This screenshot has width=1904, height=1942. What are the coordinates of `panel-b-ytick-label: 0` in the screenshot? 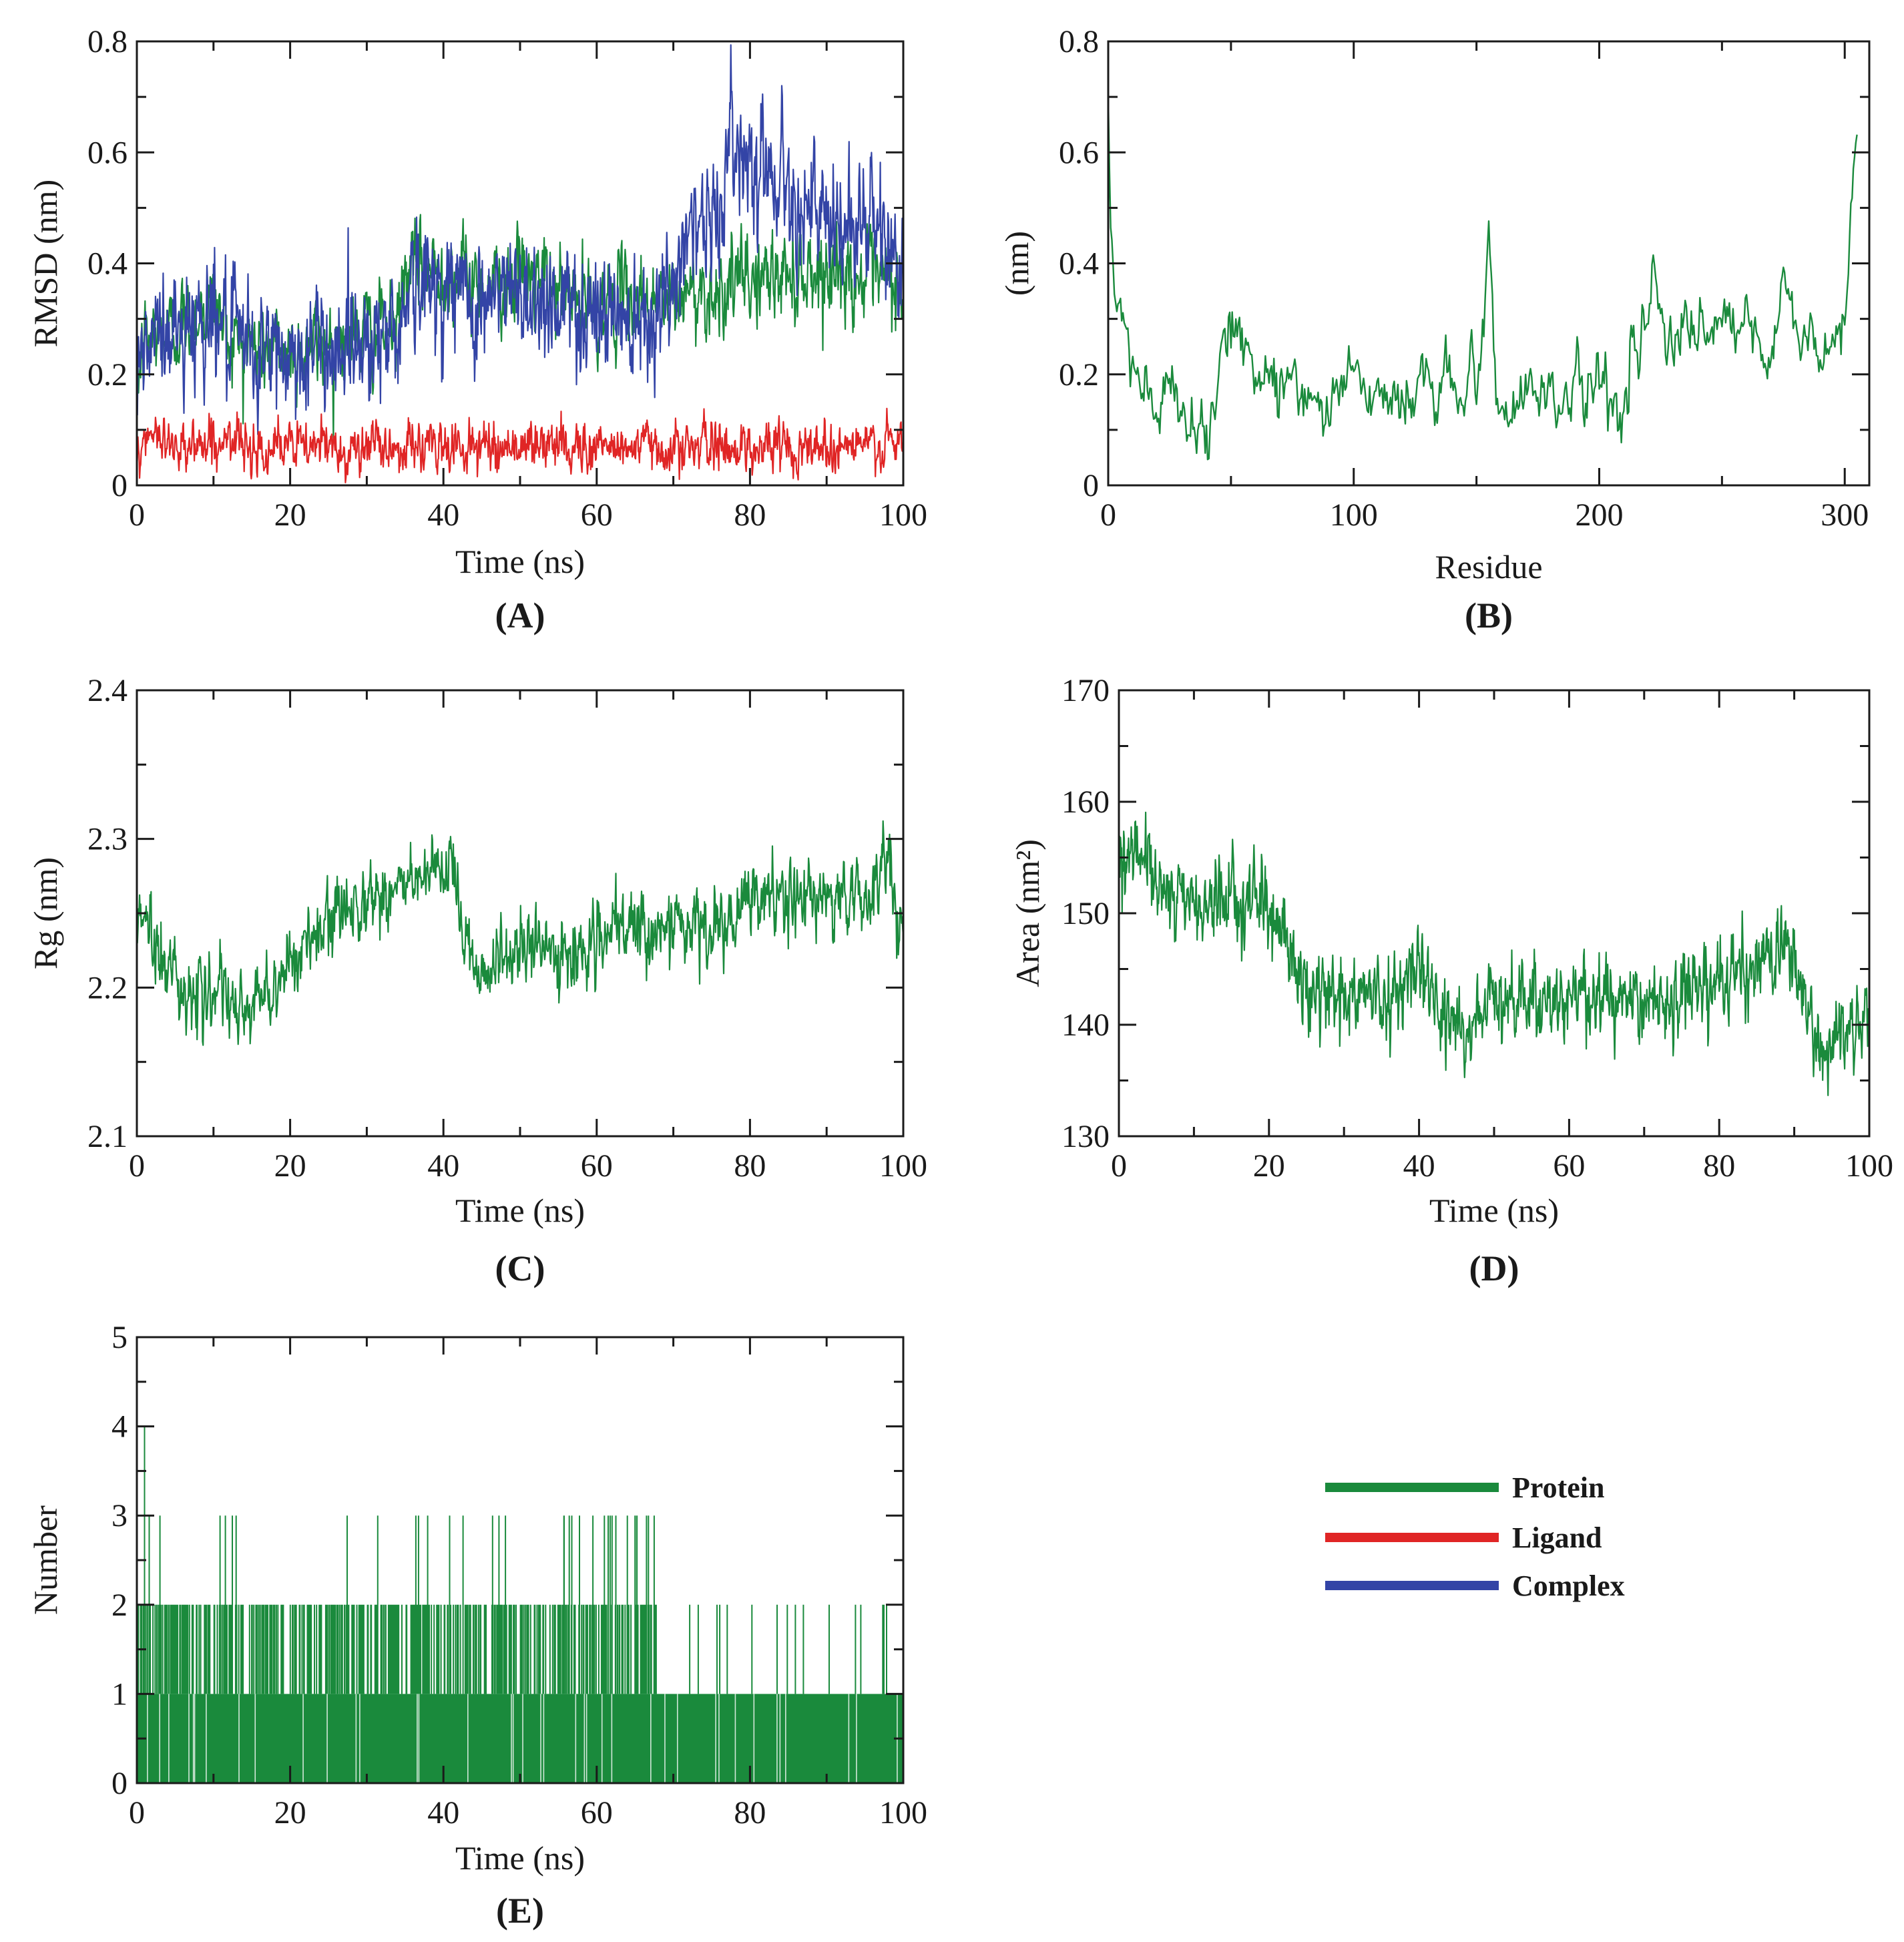 It's located at (1091, 485).